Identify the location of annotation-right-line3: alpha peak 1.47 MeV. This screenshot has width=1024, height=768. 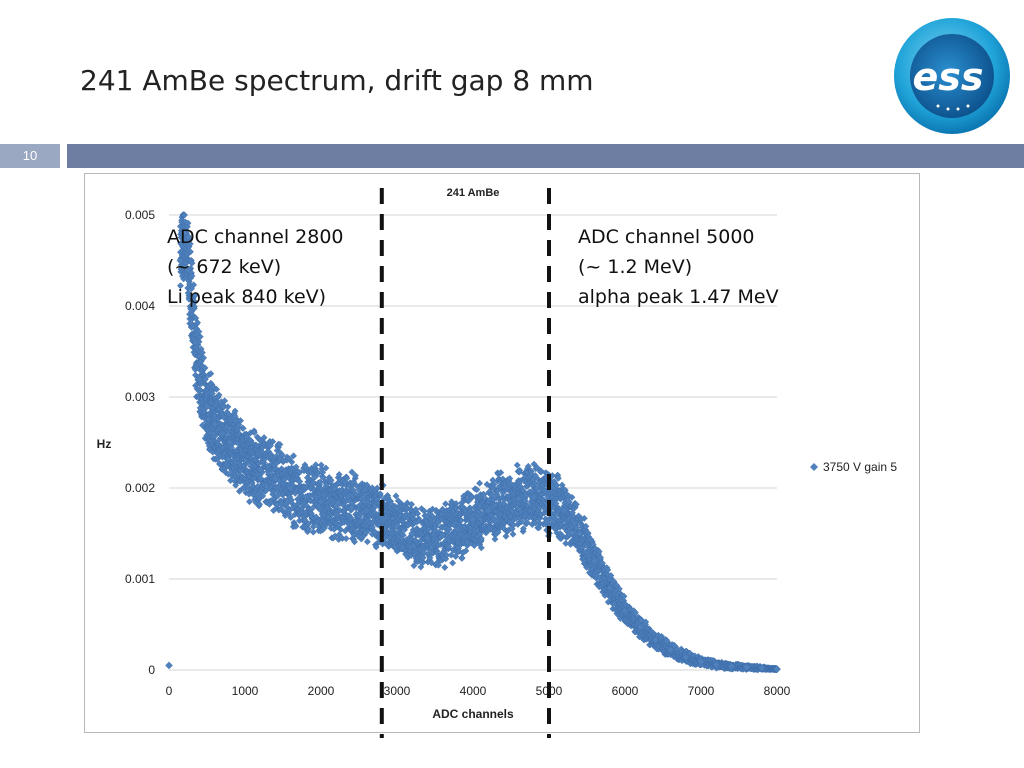
(678, 297).